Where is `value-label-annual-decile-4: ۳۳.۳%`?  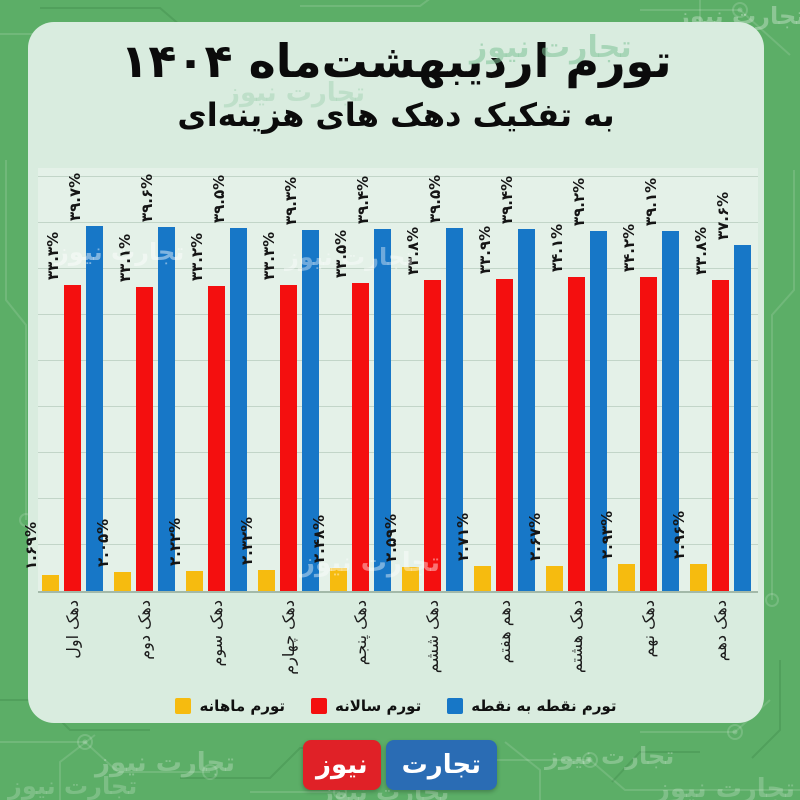 value-label-annual-decile-4: ۳۳.۳% is located at coordinates (268, 255).